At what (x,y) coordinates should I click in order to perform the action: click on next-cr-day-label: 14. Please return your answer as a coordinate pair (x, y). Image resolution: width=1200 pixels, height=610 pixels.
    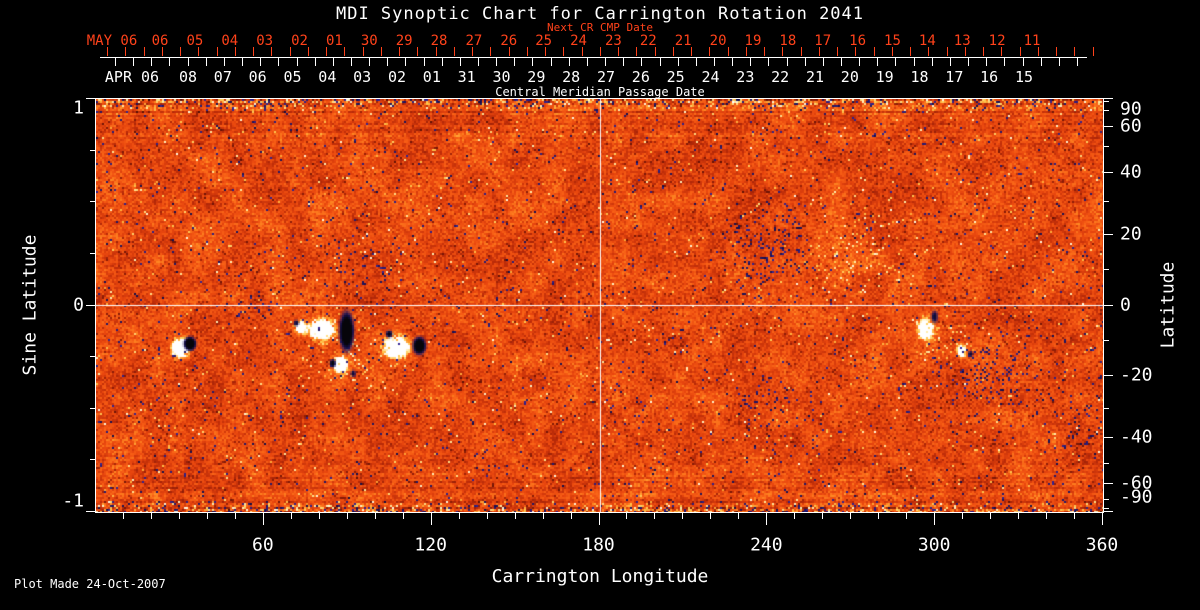
    Looking at the image, I should click on (927, 41).